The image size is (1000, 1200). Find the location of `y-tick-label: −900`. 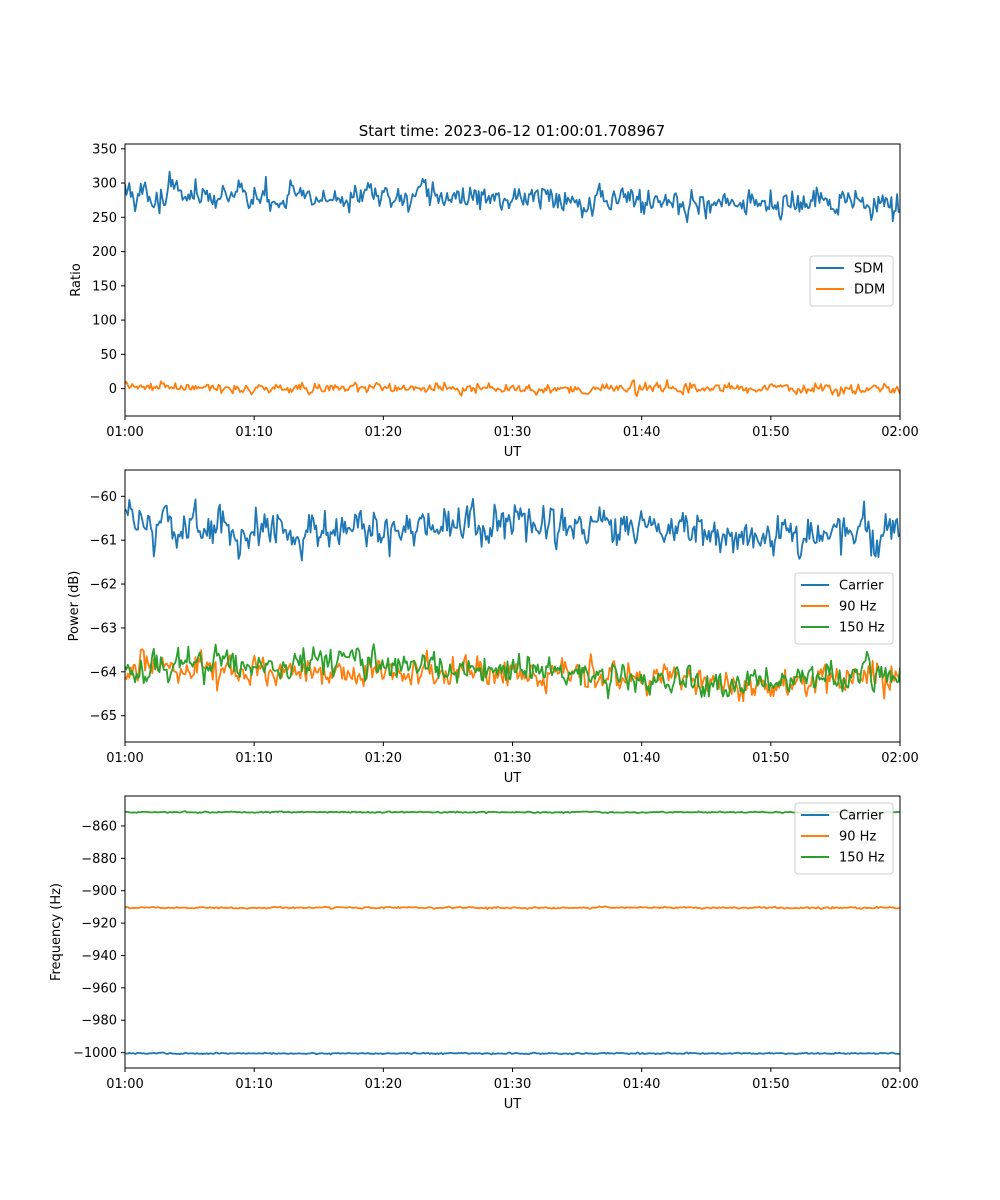

y-tick-label: −900 is located at coordinates (99, 891).